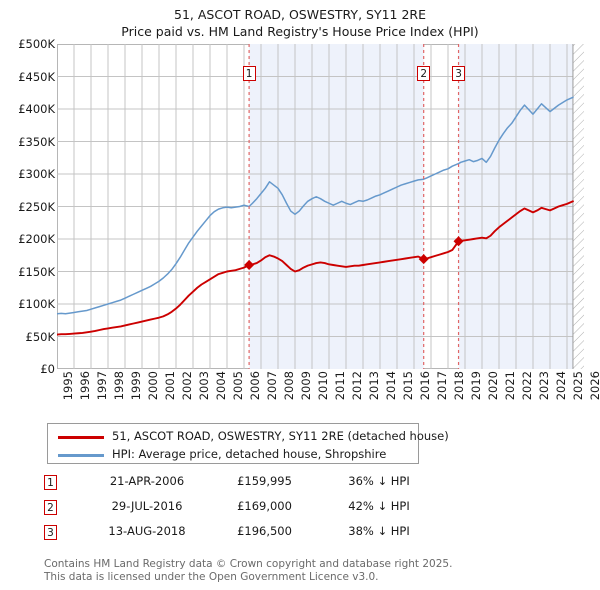  I want to click on x-axis-tick-label: 1995, so click(68, 386).